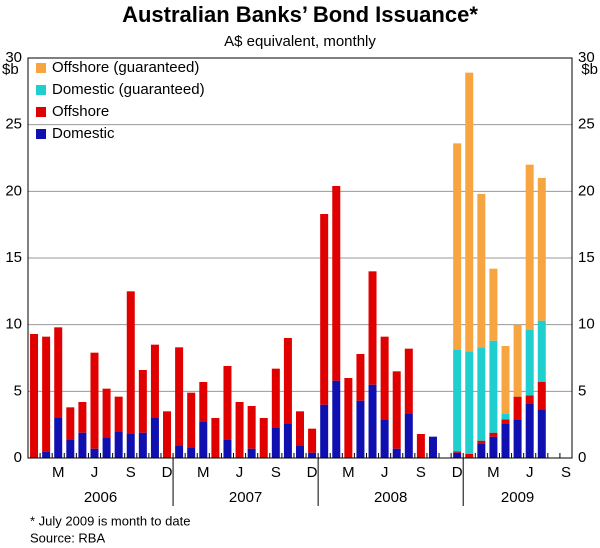 Image resolution: width=600 pixels, height=548 pixels. What do you see at coordinates (80, 111) in the screenshot?
I see `legend-label: Offshore` at bounding box center [80, 111].